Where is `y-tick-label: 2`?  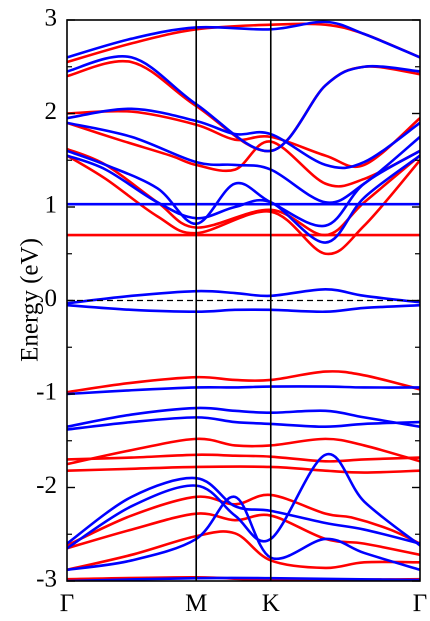
y-tick-label: 2 is located at coordinates (51, 111).